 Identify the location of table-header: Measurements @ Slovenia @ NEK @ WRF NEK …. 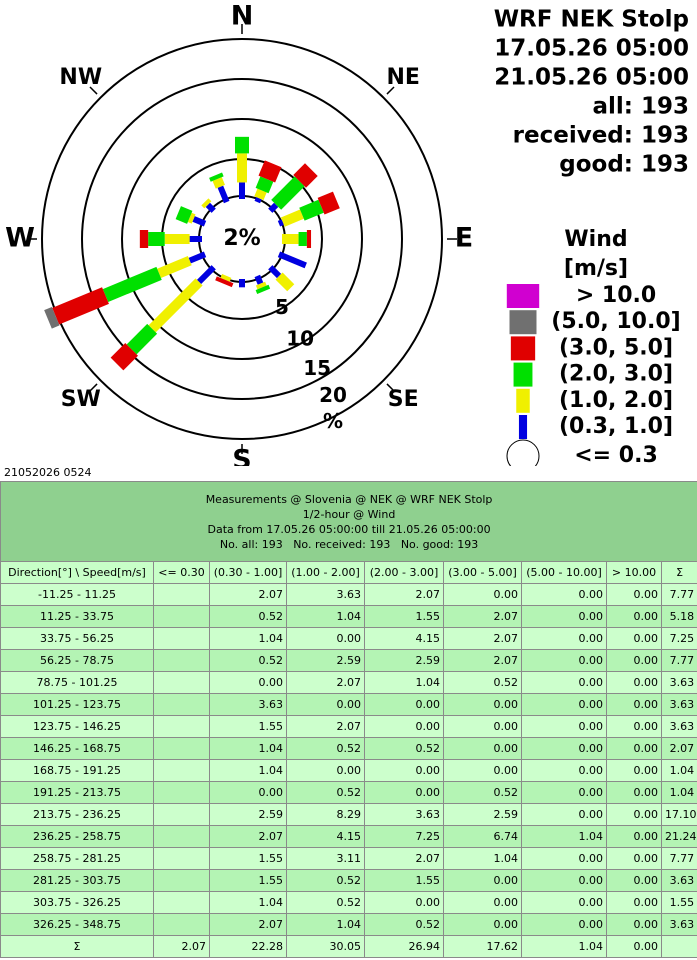
(348, 521).